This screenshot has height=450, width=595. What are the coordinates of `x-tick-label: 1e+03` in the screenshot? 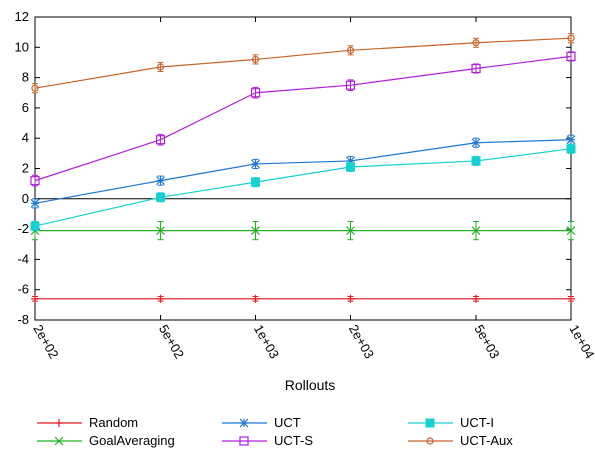 It's located at (266, 341).